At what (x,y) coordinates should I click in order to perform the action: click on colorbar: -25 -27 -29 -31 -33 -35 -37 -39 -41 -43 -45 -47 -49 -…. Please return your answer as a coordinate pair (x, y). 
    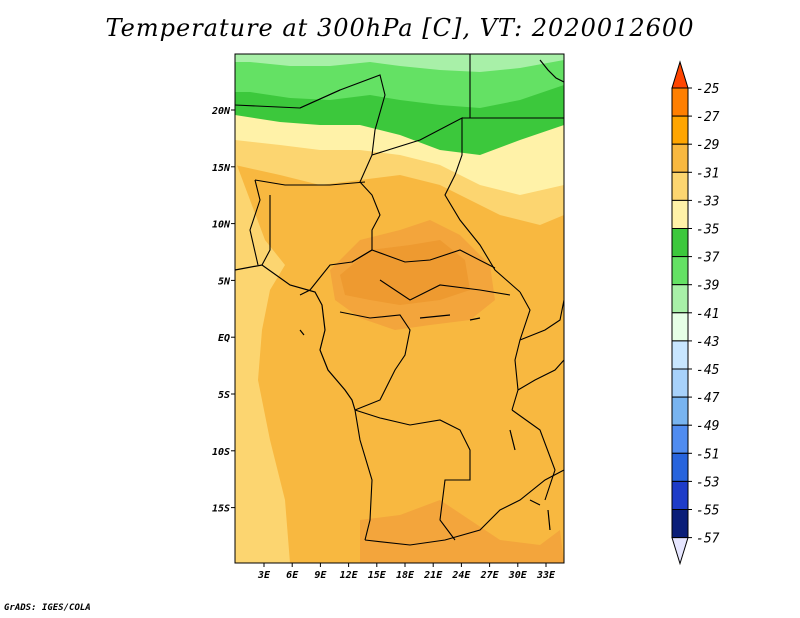
    Looking at the image, I should click on (695, 313).